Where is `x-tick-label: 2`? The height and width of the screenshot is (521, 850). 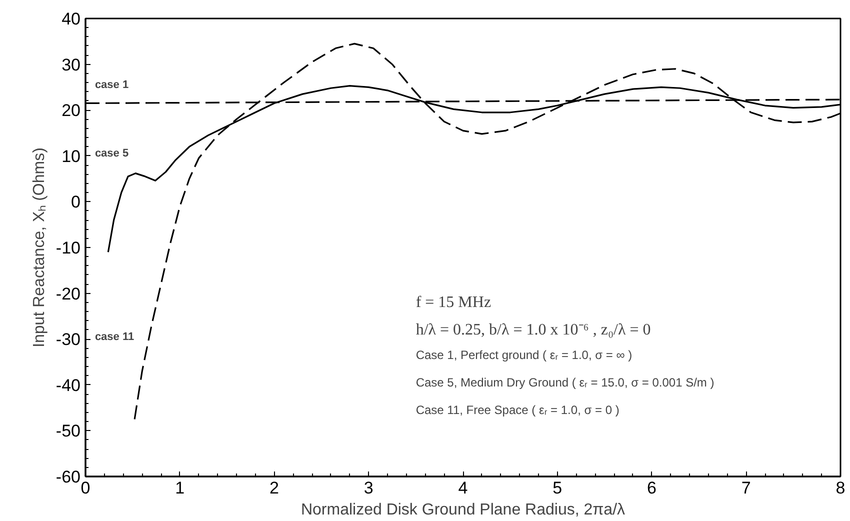 x-tick-label: 2 is located at coordinates (274, 488).